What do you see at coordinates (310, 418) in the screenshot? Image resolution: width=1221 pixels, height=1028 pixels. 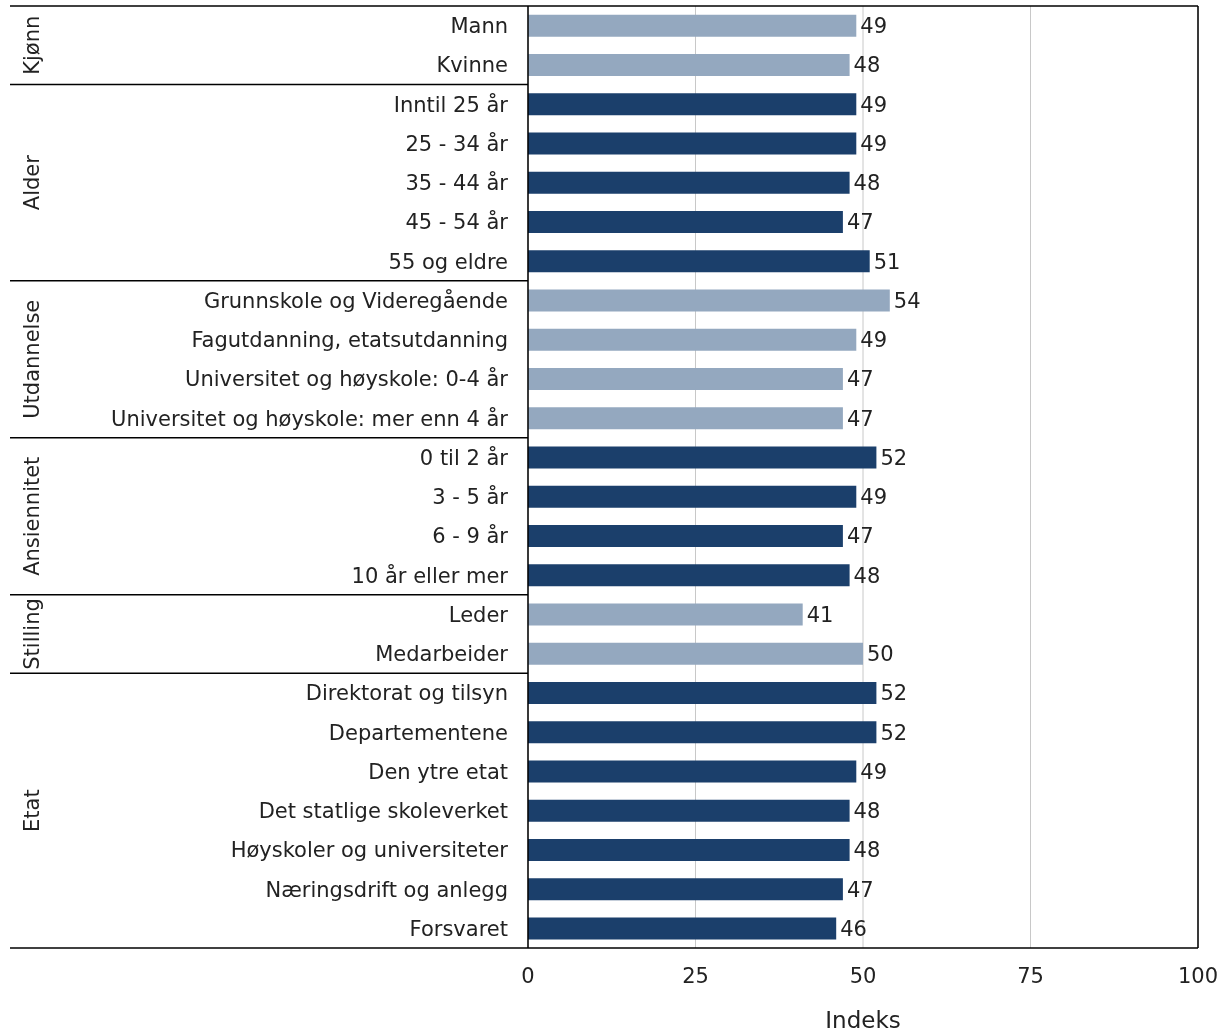 I see `y-tick-label: Universitet og høyskole: mer enn 4 år` at bounding box center [310, 418].